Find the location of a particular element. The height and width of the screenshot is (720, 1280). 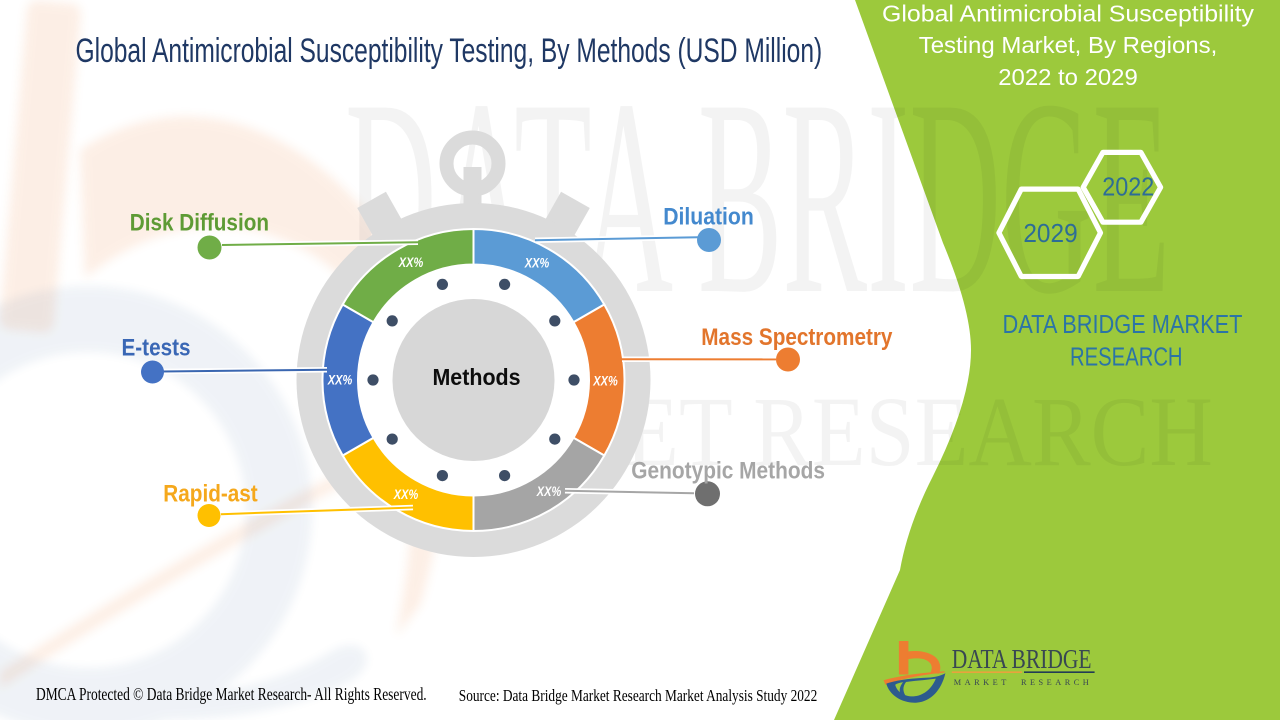

svg-text: Testing Market, By Regions, is located at coordinates (1068, 45).